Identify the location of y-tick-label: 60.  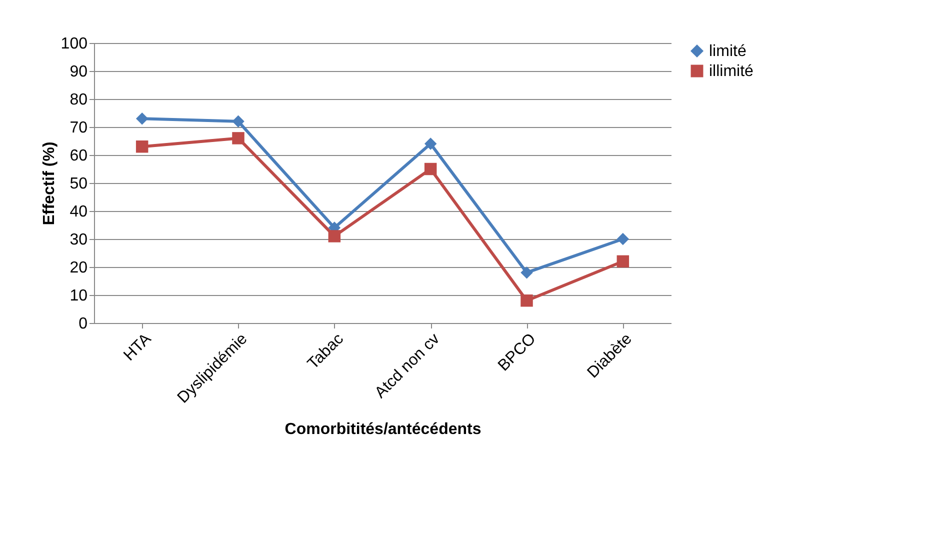
(79, 156).